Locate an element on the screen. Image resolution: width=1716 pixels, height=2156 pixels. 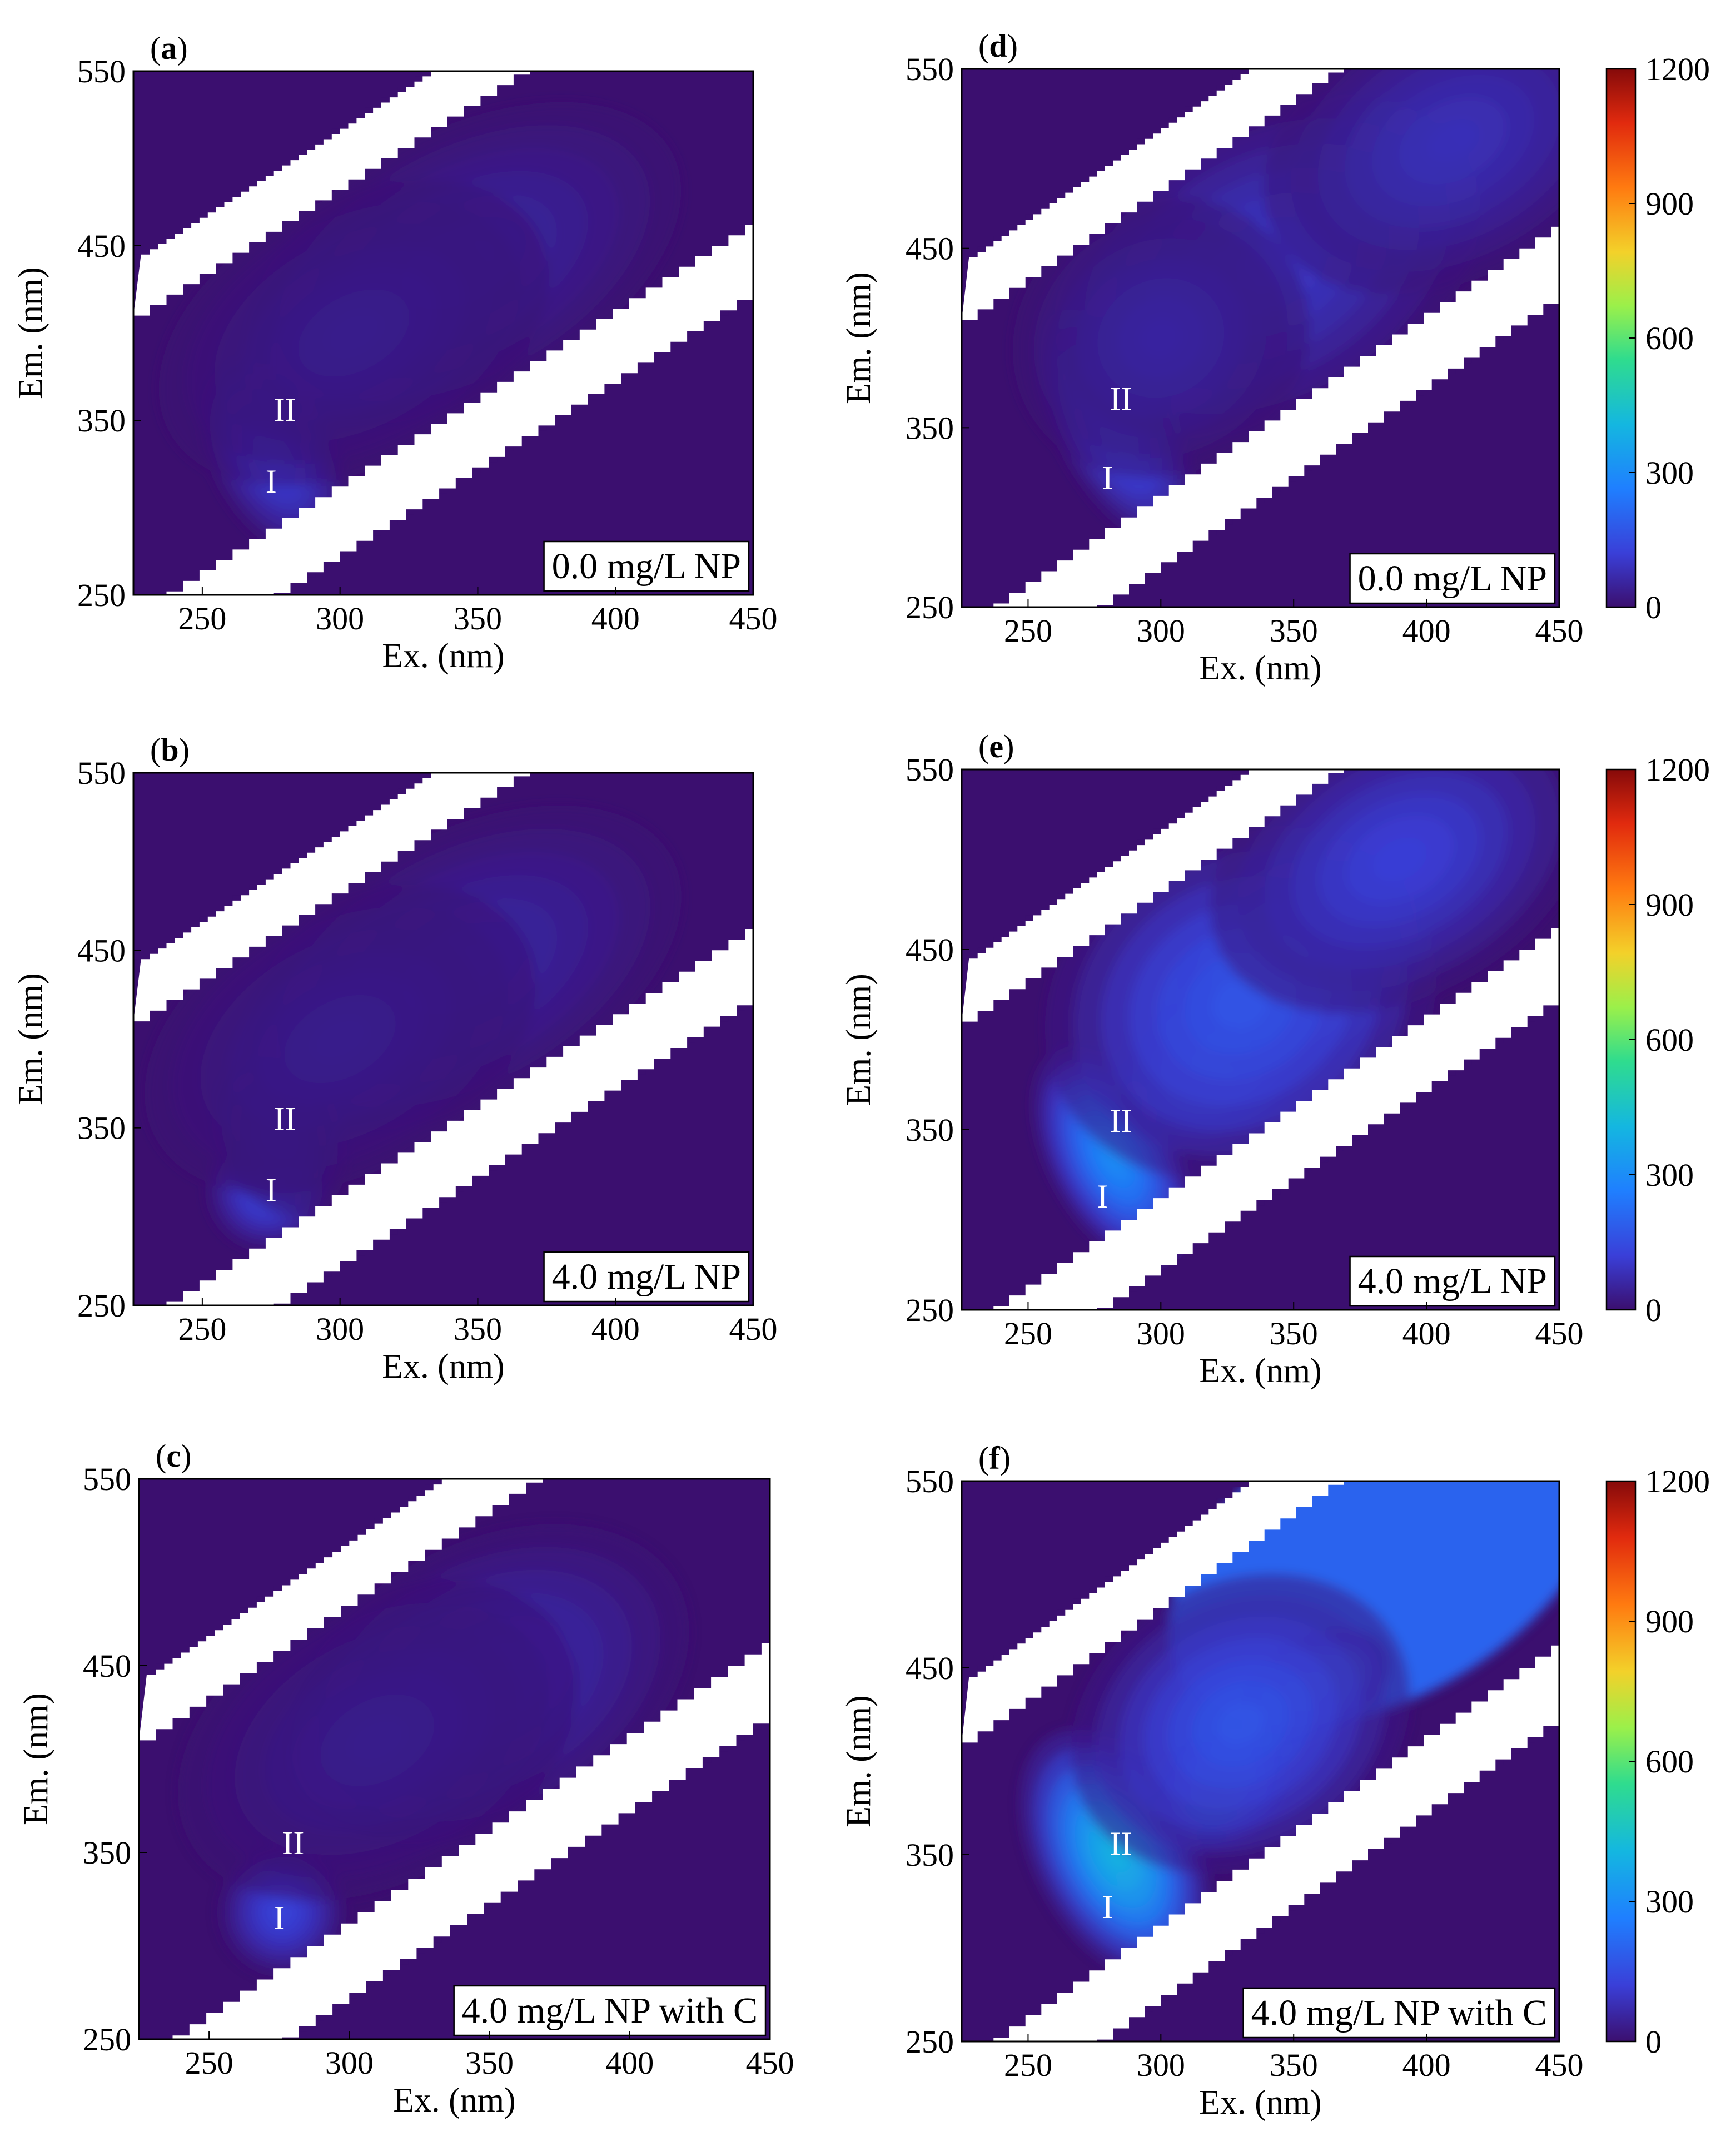
panel-tag: (f) is located at coordinates (994, 1458).